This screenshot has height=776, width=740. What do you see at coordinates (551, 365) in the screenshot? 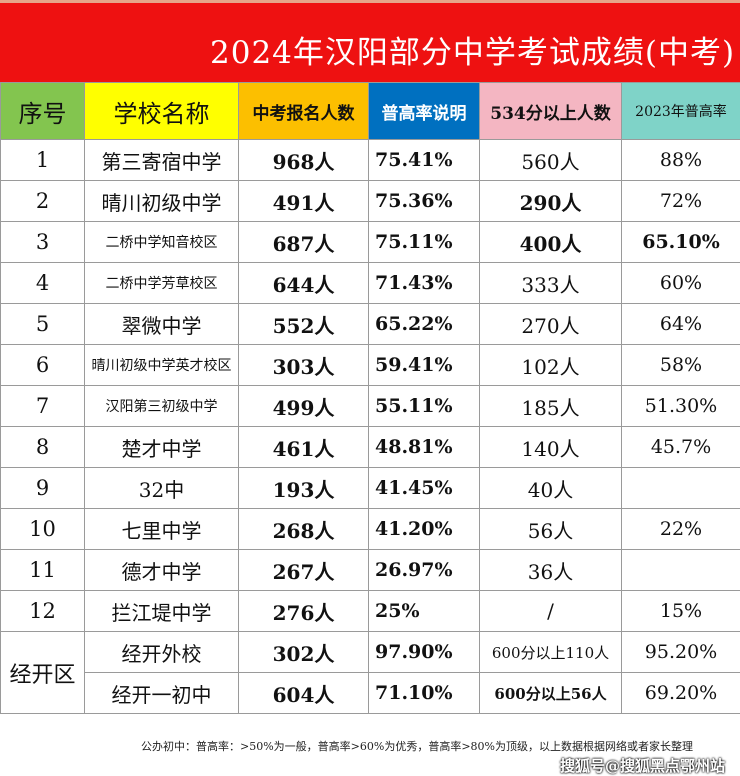
I see `above-534-count: 102人` at bounding box center [551, 365].